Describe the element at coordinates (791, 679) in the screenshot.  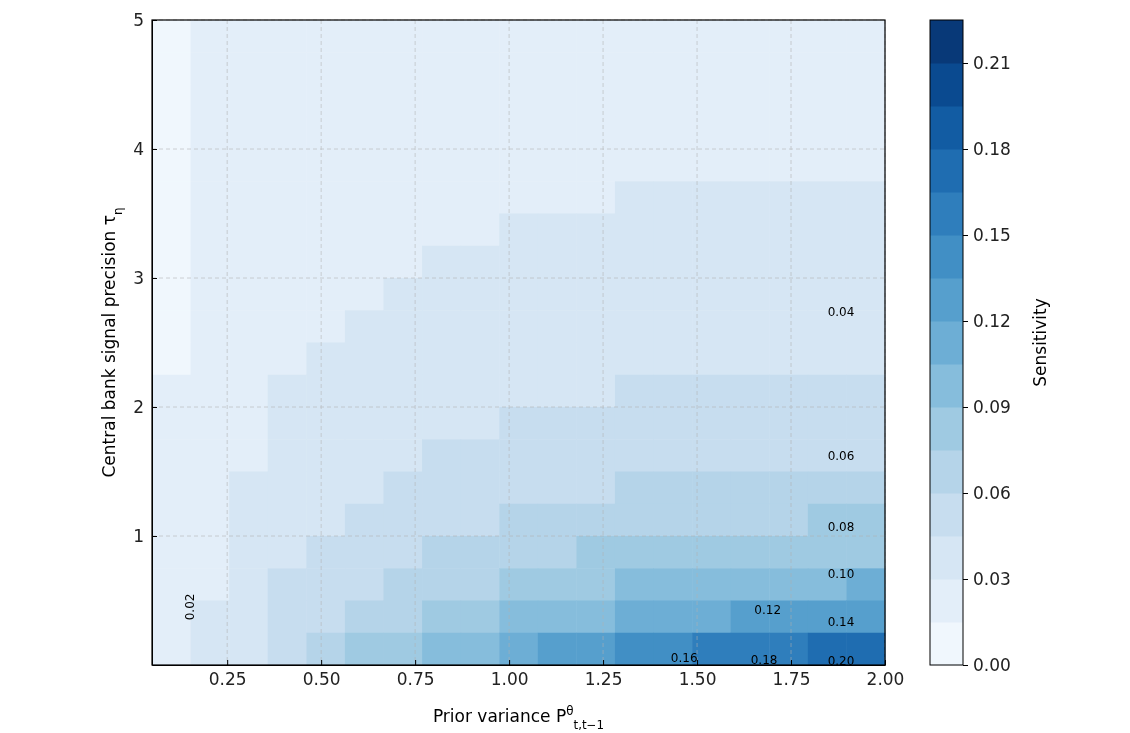
I see `x-tick-label: 1.75` at that location.